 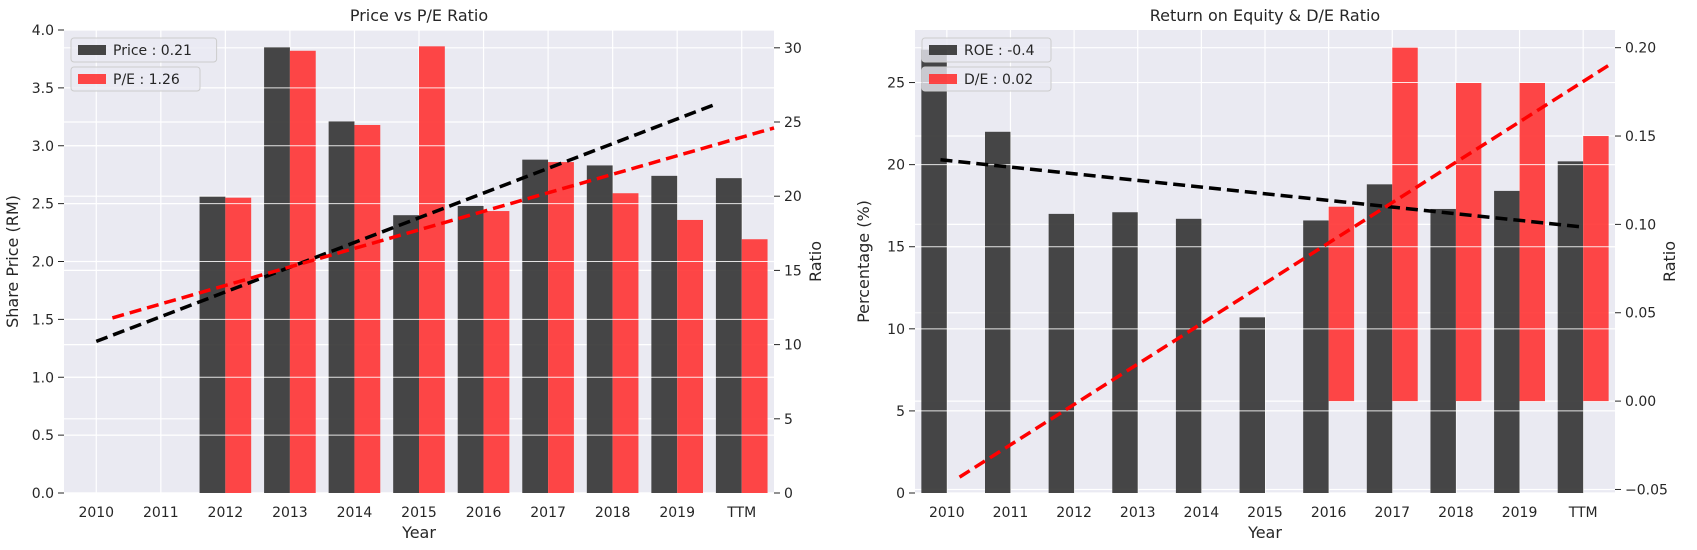 What do you see at coordinates (43, 31) in the screenshot?
I see `y-tick-label: 4.0` at bounding box center [43, 31].